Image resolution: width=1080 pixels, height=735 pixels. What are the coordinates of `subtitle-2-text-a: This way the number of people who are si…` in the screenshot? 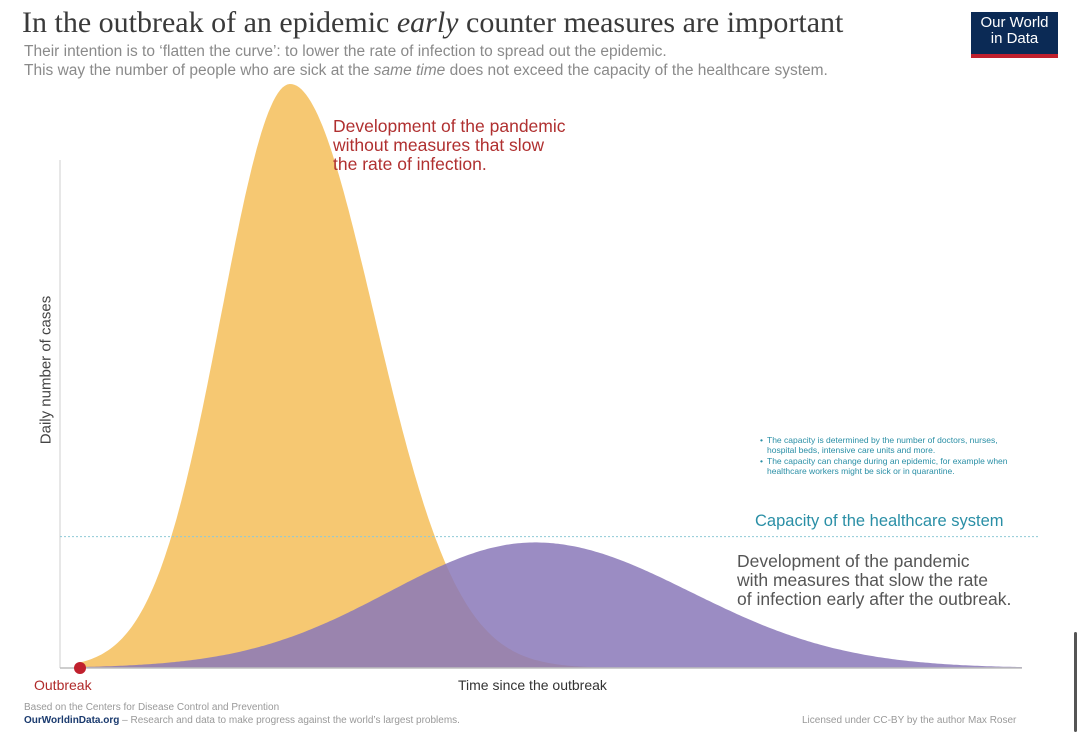 It's located at (199, 70).